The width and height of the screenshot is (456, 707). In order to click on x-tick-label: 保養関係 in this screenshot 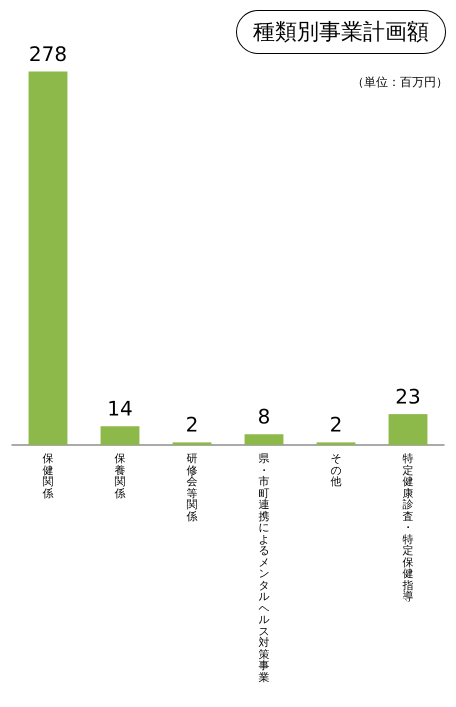, I will do `click(120, 476)`.